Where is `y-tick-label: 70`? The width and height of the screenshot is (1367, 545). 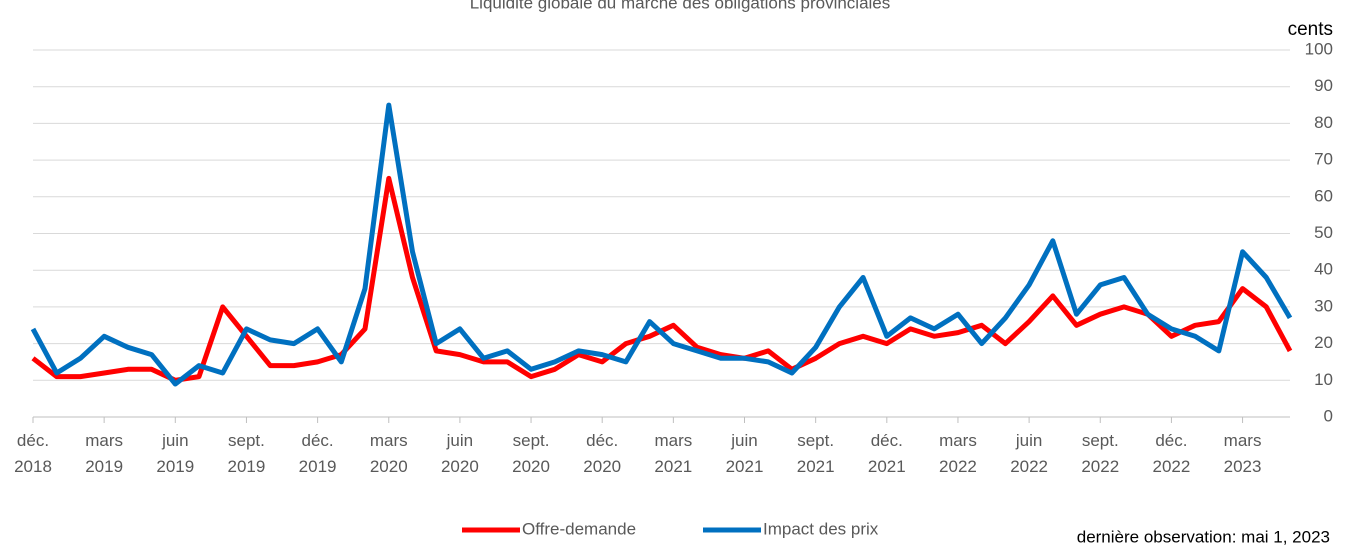
y-tick-label: 70 is located at coordinates (1323, 159).